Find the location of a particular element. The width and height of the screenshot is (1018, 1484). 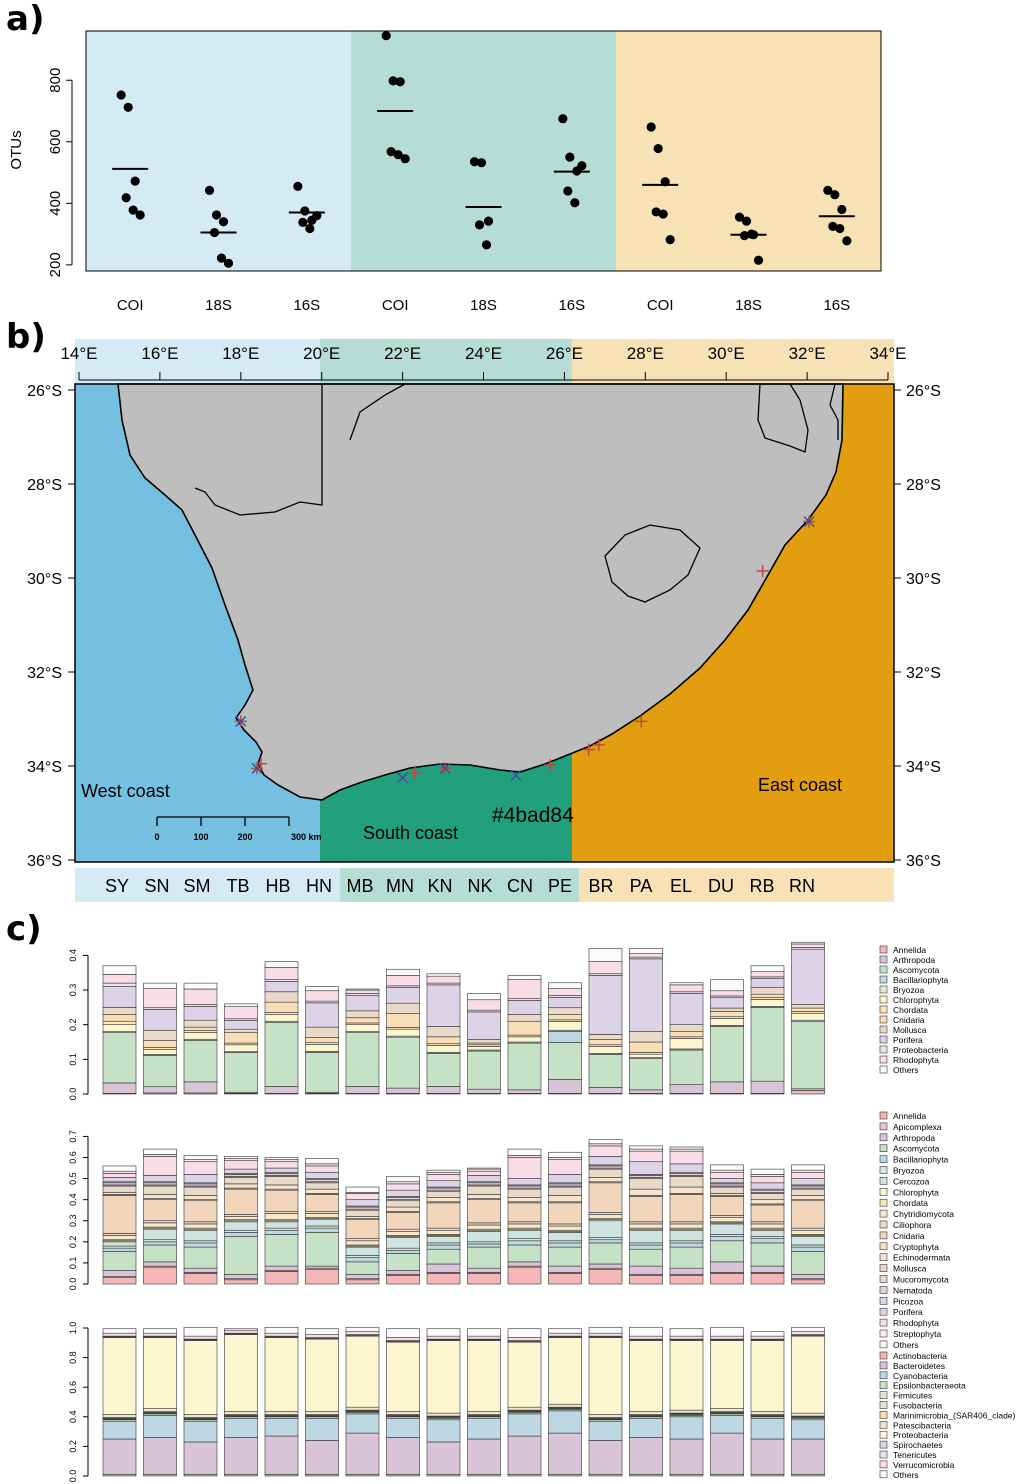

lesotho-border is located at coordinates (652, 563).